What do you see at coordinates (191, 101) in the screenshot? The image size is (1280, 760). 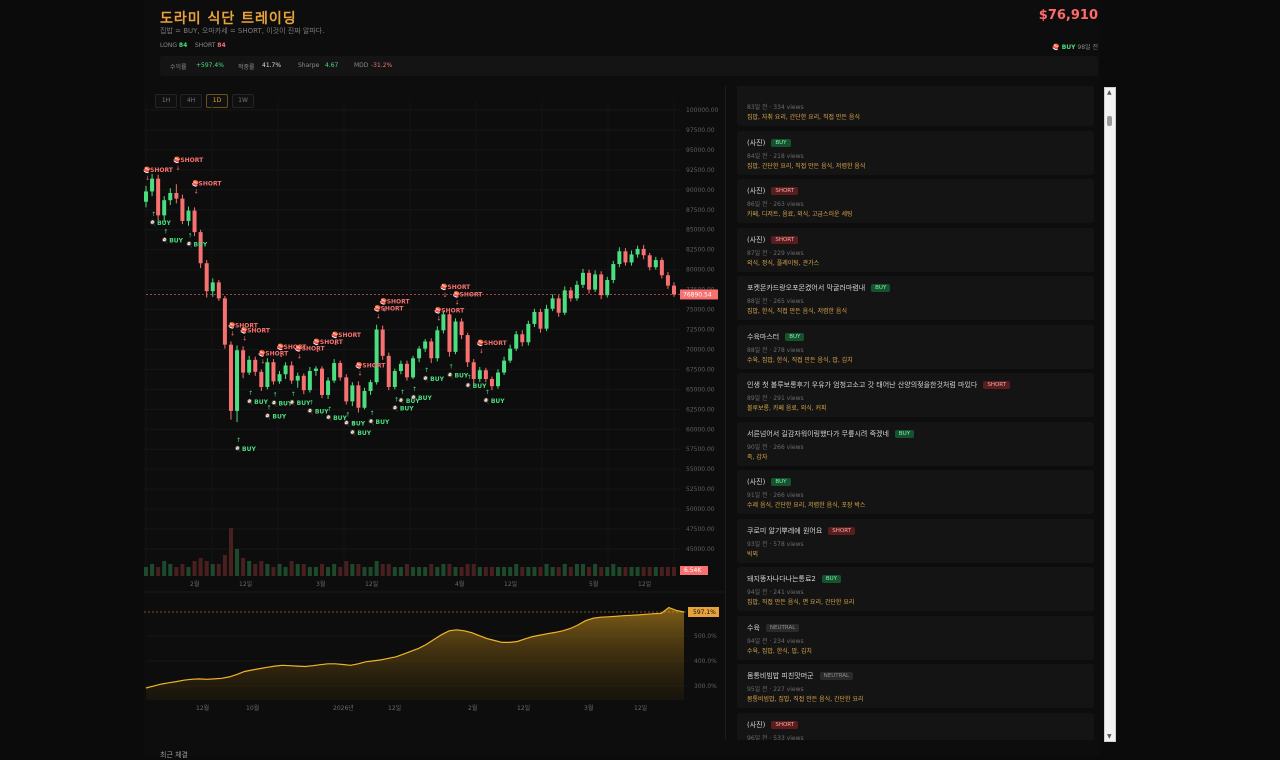 I see `timeframe-4h: 4H` at bounding box center [191, 101].